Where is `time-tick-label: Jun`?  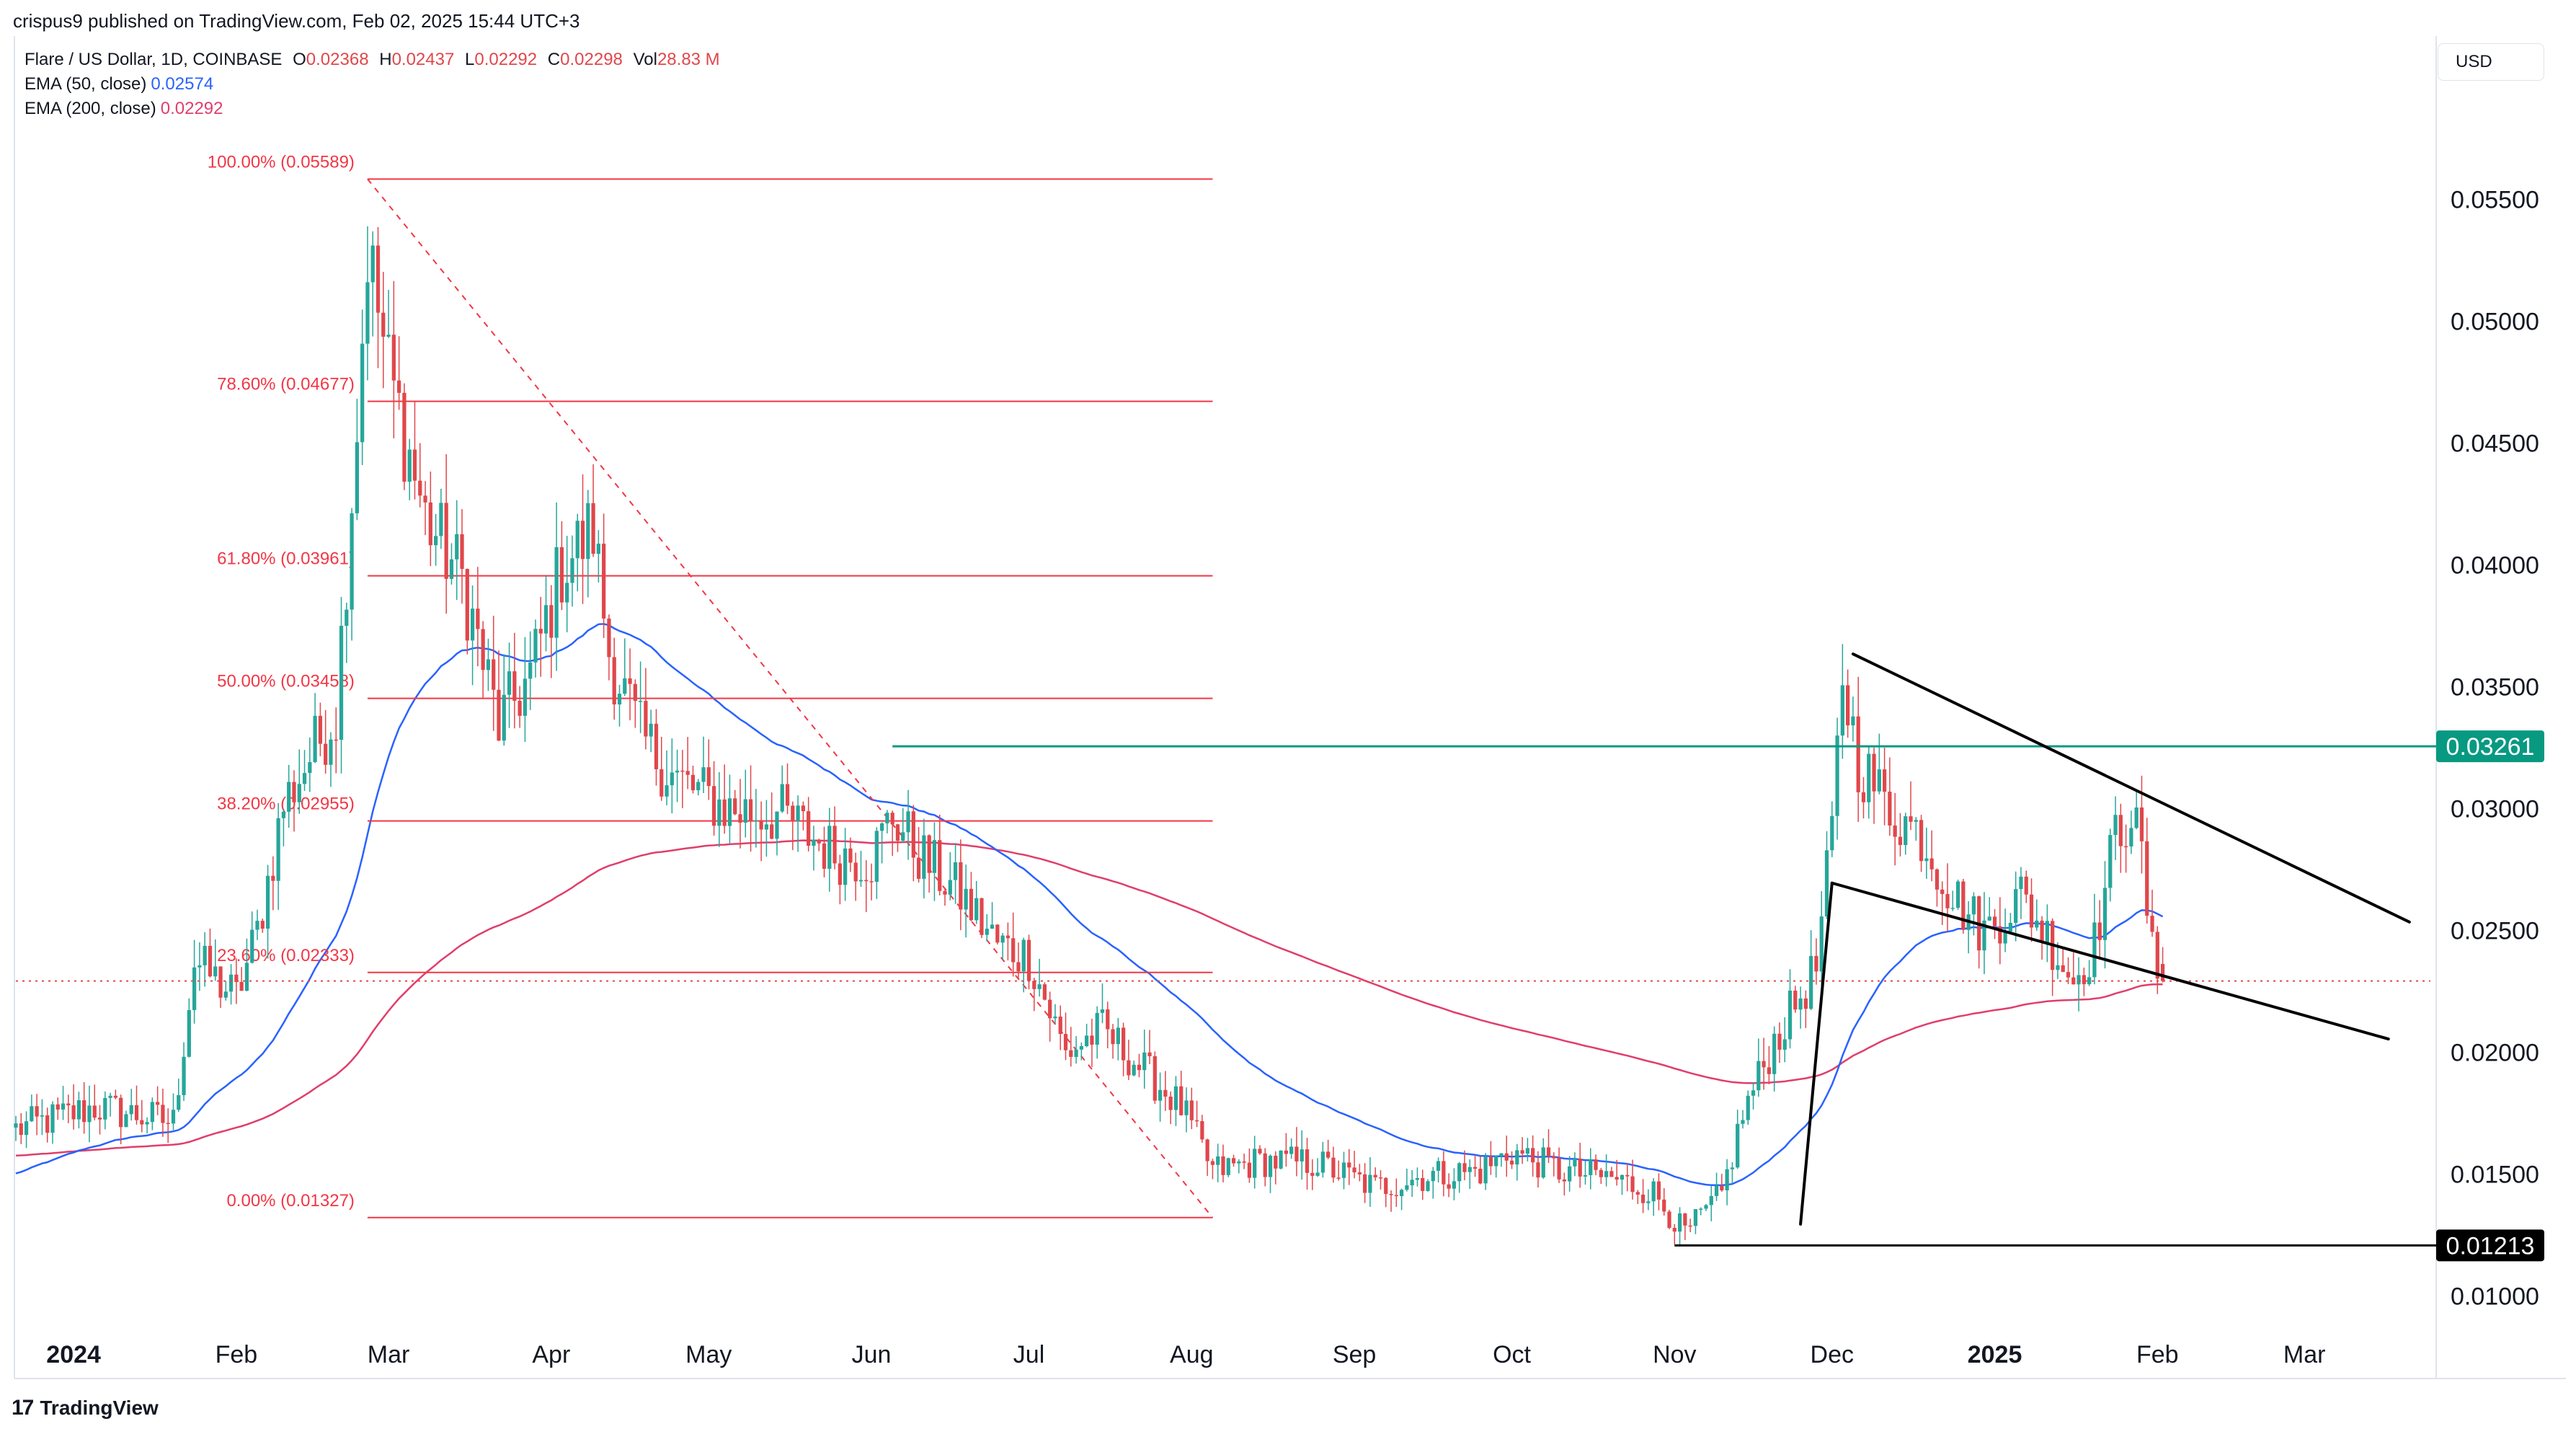
time-tick-label: Jun is located at coordinates (872, 1355).